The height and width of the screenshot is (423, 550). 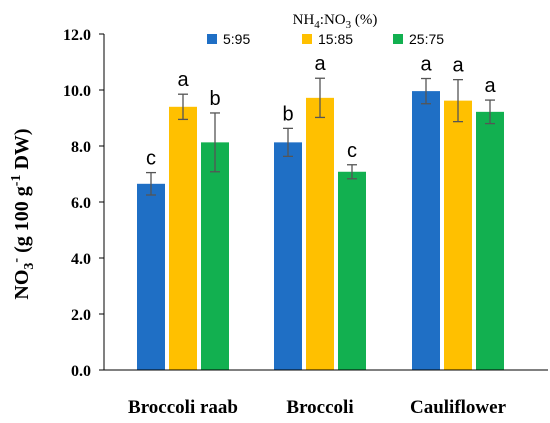 I want to click on legend-label: 25:75, so click(x=426, y=39).